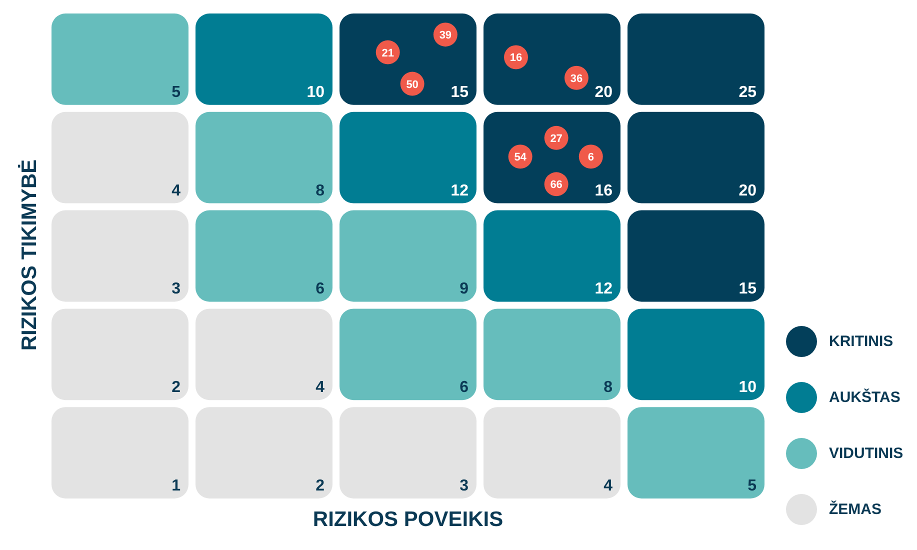 Image resolution: width=917 pixels, height=550 pixels. What do you see at coordinates (855, 509) in the screenshot?
I see `category-label: ŽEMAS` at bounding box center [855, 509].